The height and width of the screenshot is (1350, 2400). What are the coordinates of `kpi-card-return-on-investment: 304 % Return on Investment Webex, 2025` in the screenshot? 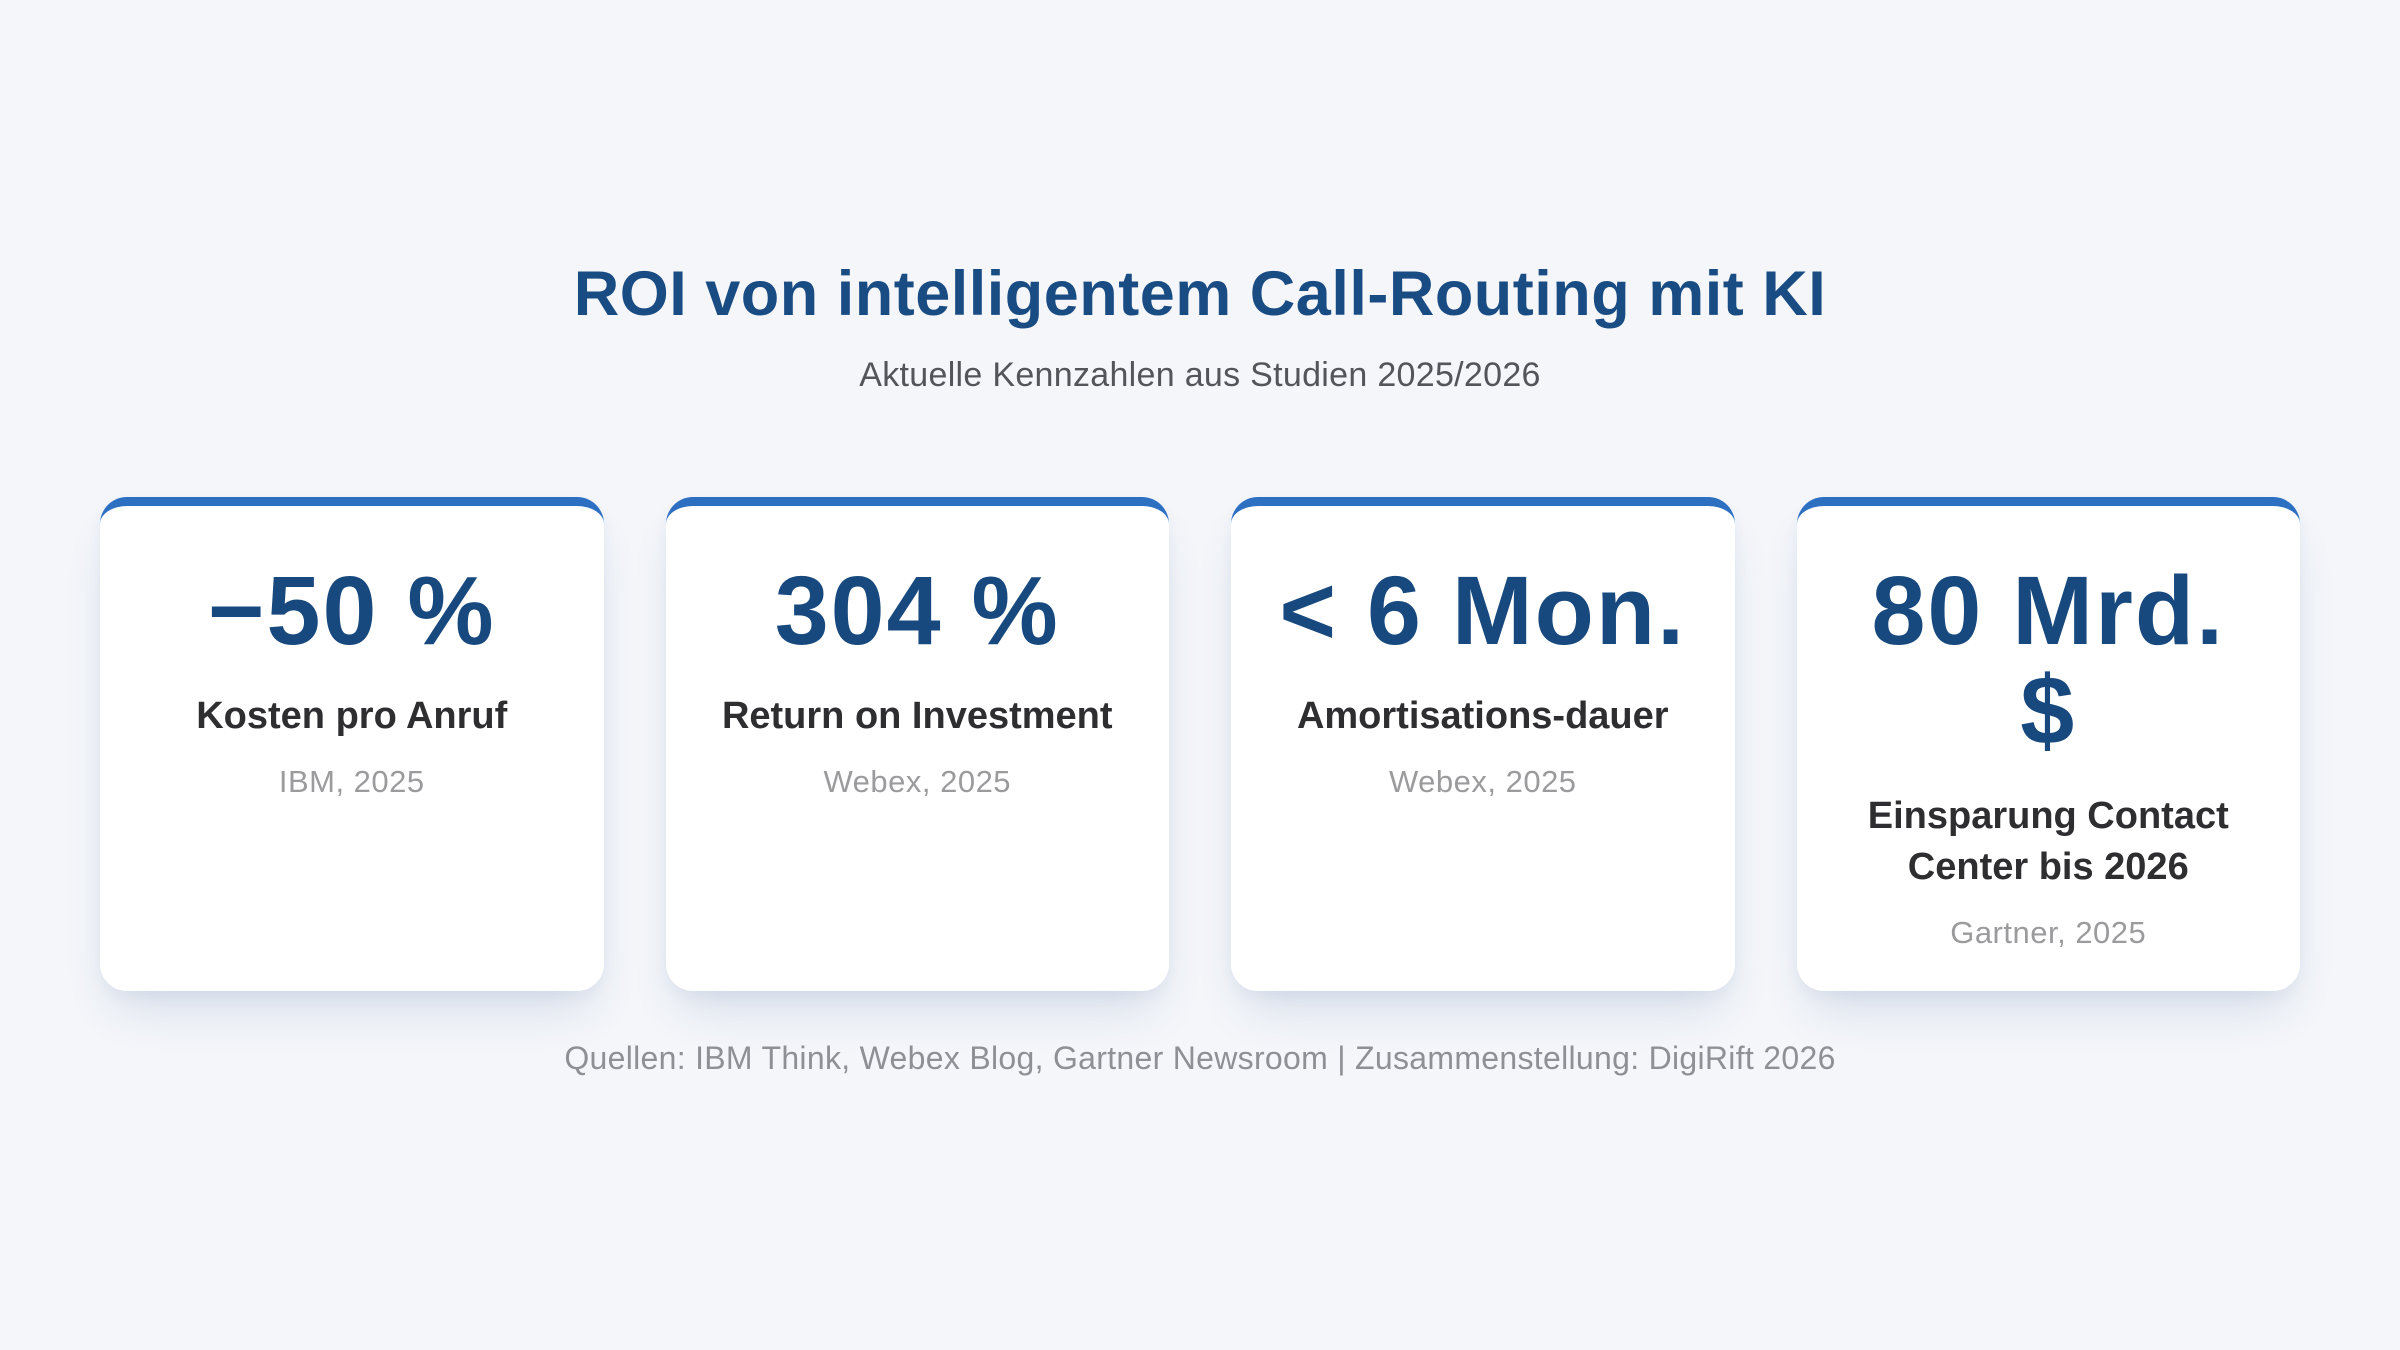 It's located at (917, 744).